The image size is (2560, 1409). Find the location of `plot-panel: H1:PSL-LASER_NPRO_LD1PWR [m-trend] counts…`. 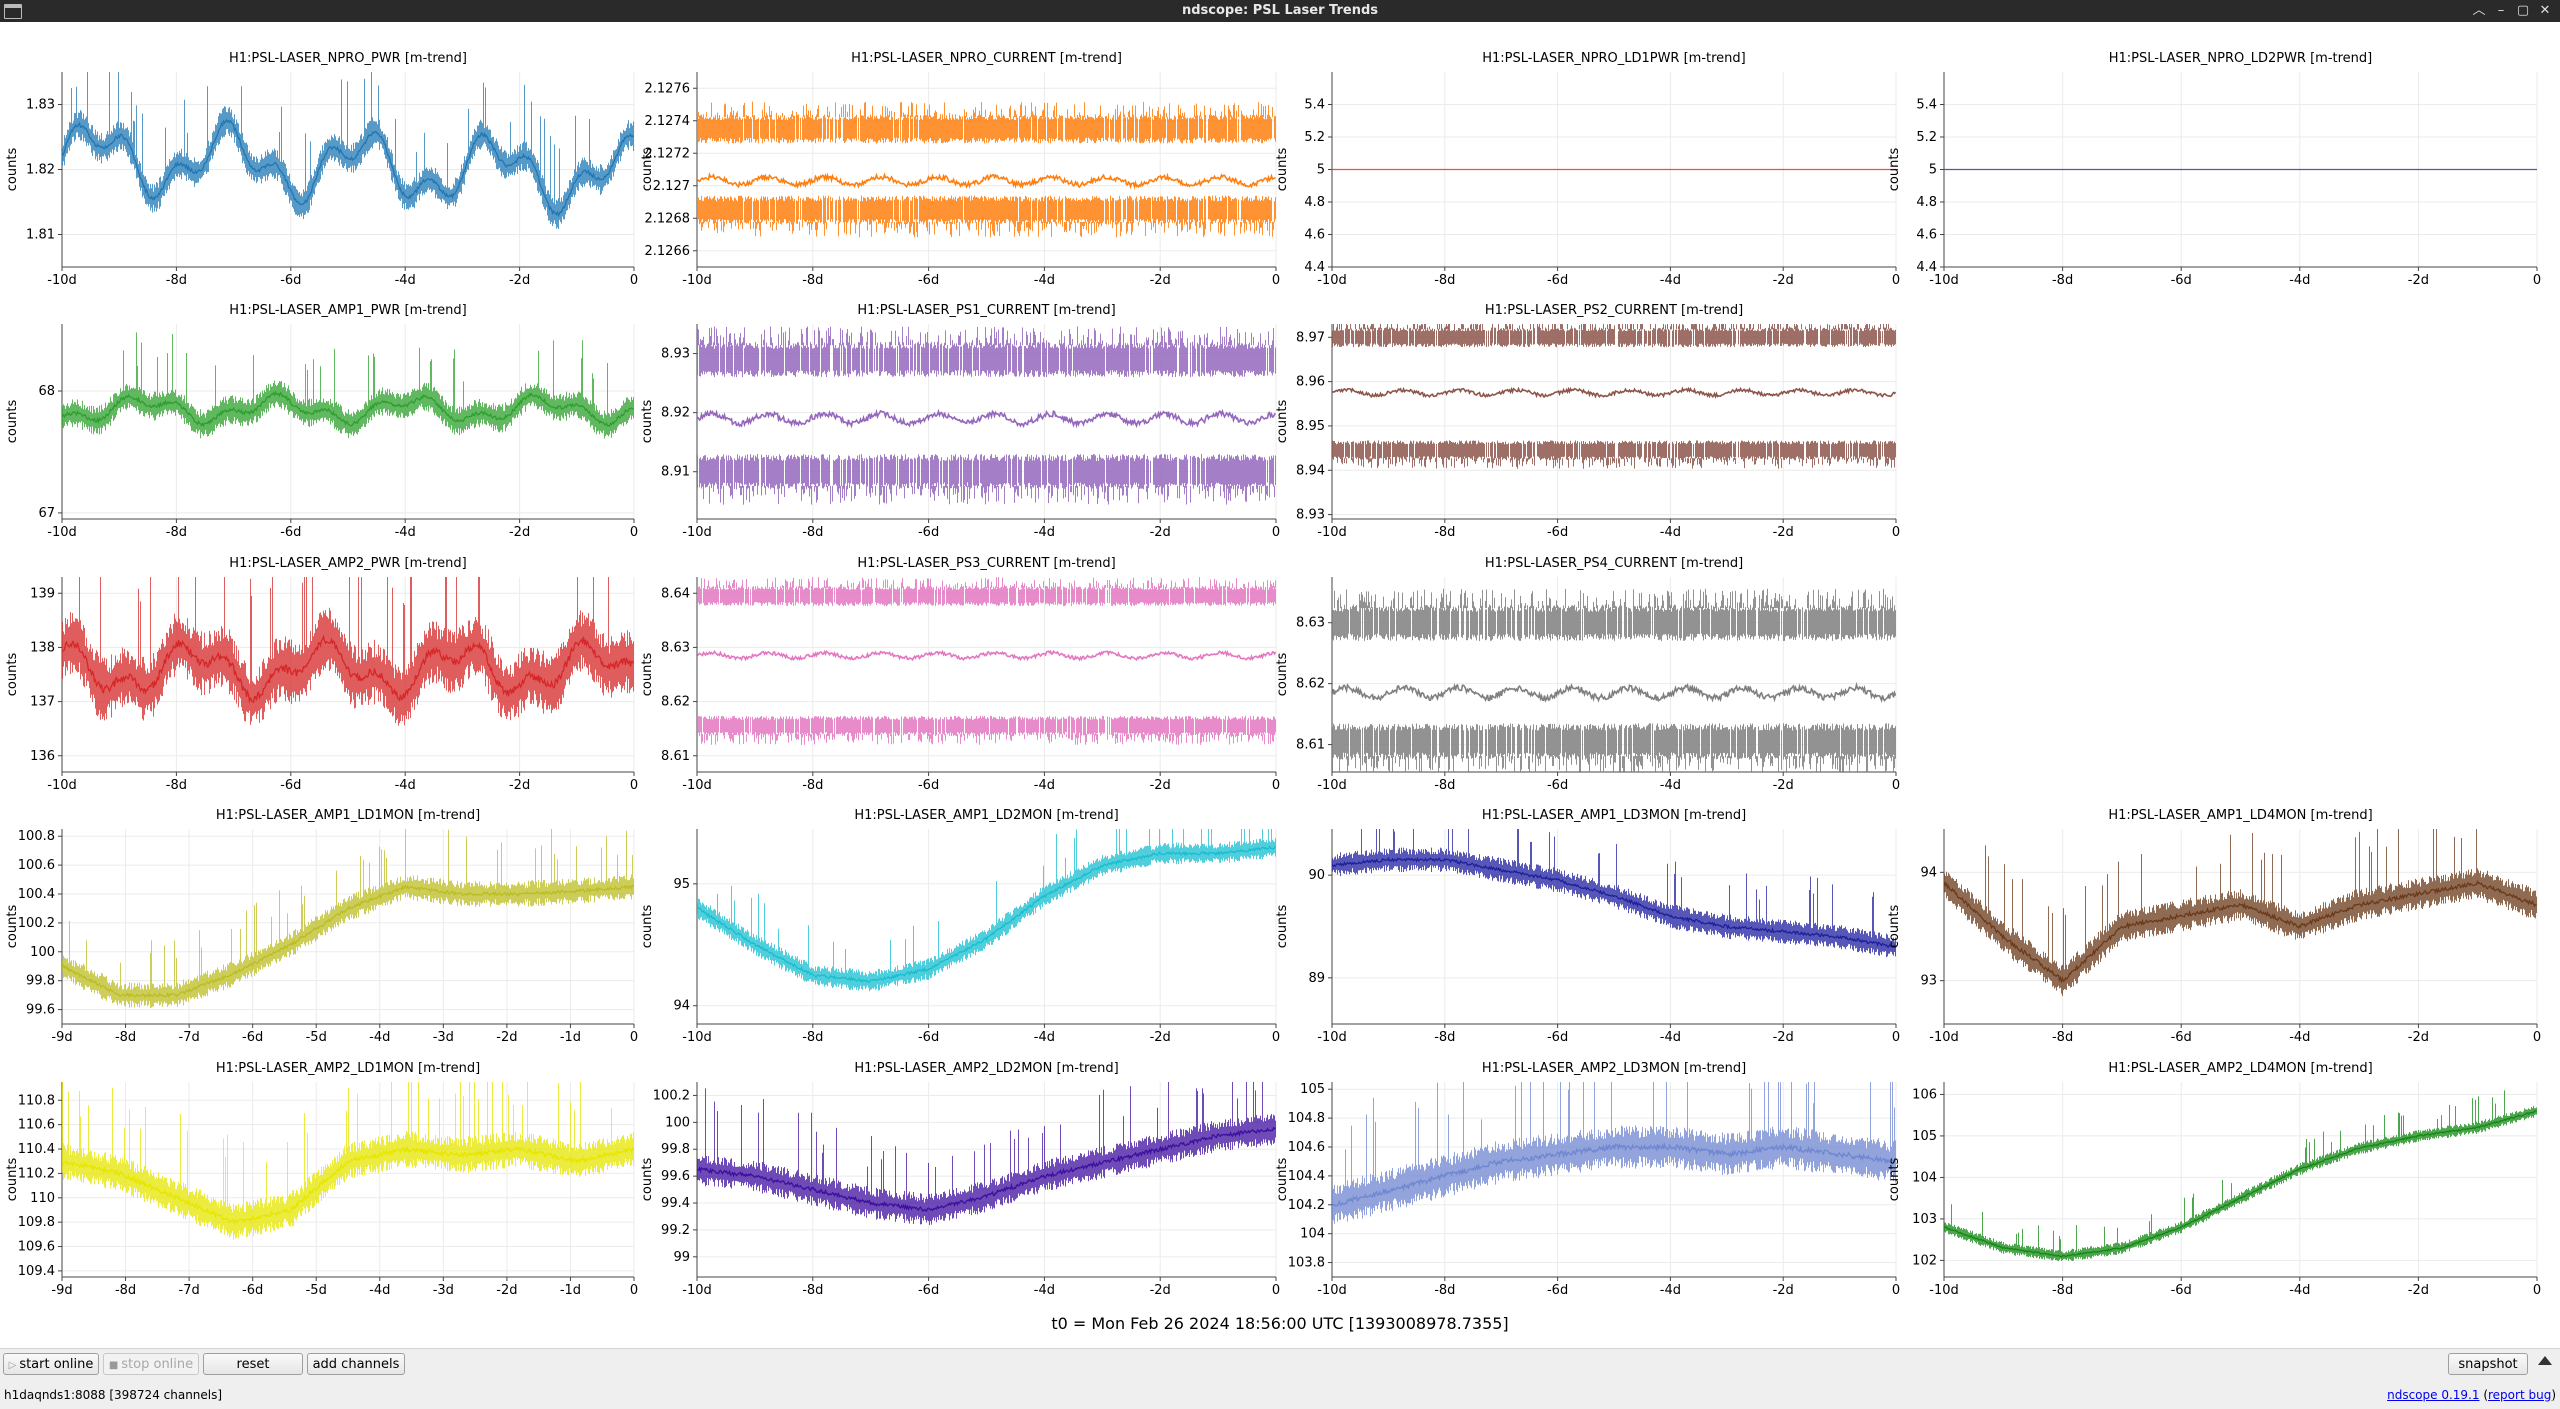

plot-panel: H1:PSL-LASER_NPRO_LD1PWR [m-trend] counts… is located at coordinates (1587, 169).